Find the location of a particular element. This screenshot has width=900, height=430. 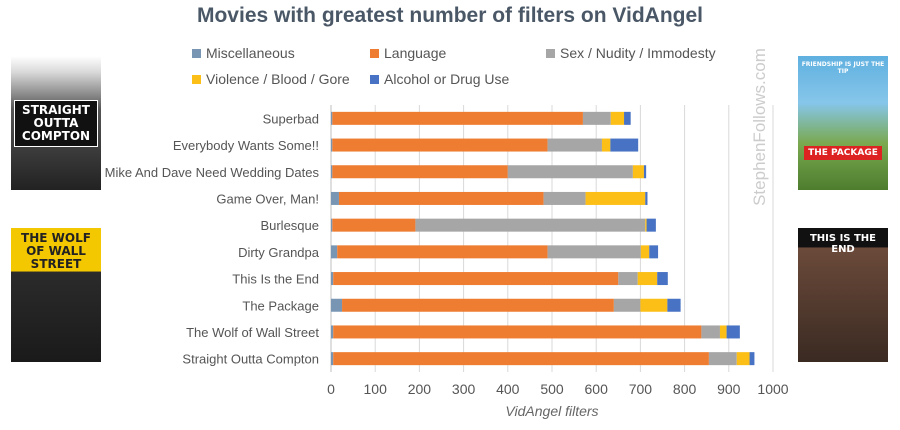

x-tick-label: 100 is located at coordinates (376, 389).